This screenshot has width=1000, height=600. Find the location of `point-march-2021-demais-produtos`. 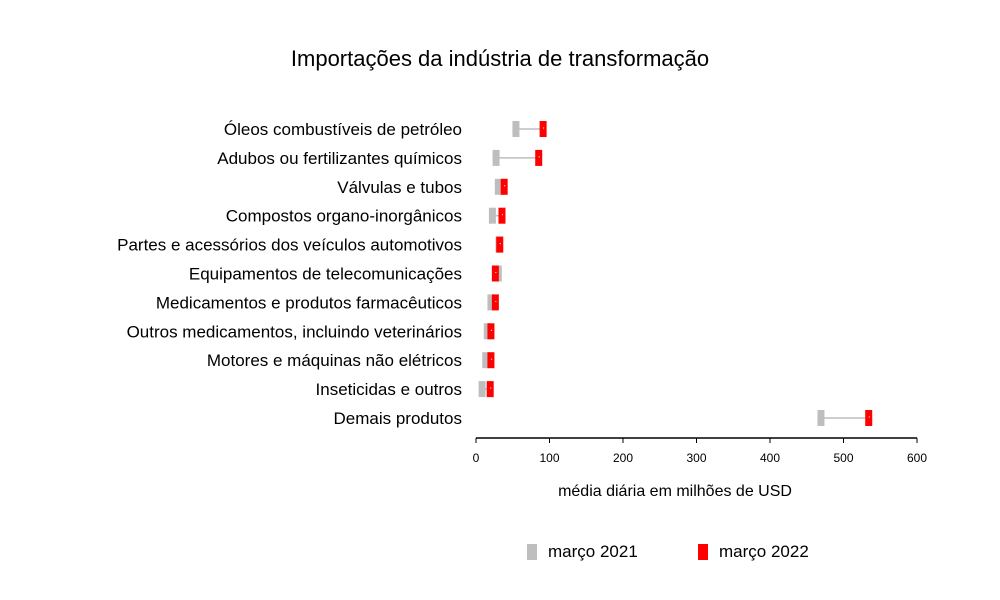

point-march-2021-demais-produtos is located at coordinates (821, 418).